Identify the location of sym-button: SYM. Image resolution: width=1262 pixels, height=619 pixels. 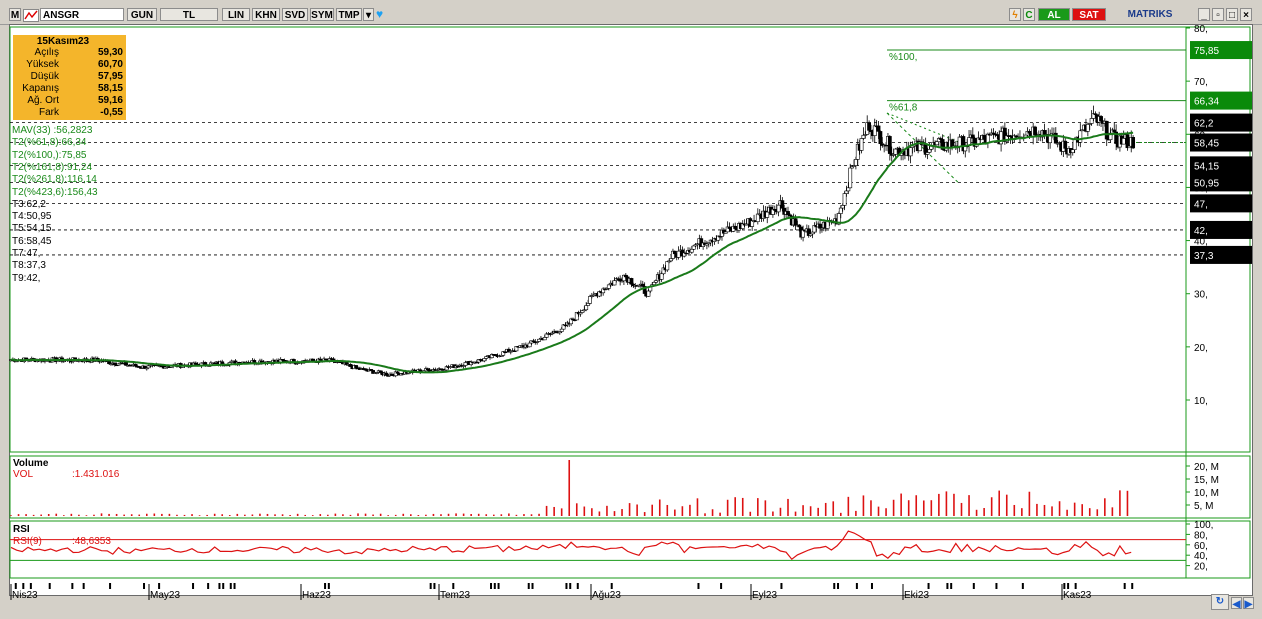
(322, 14).